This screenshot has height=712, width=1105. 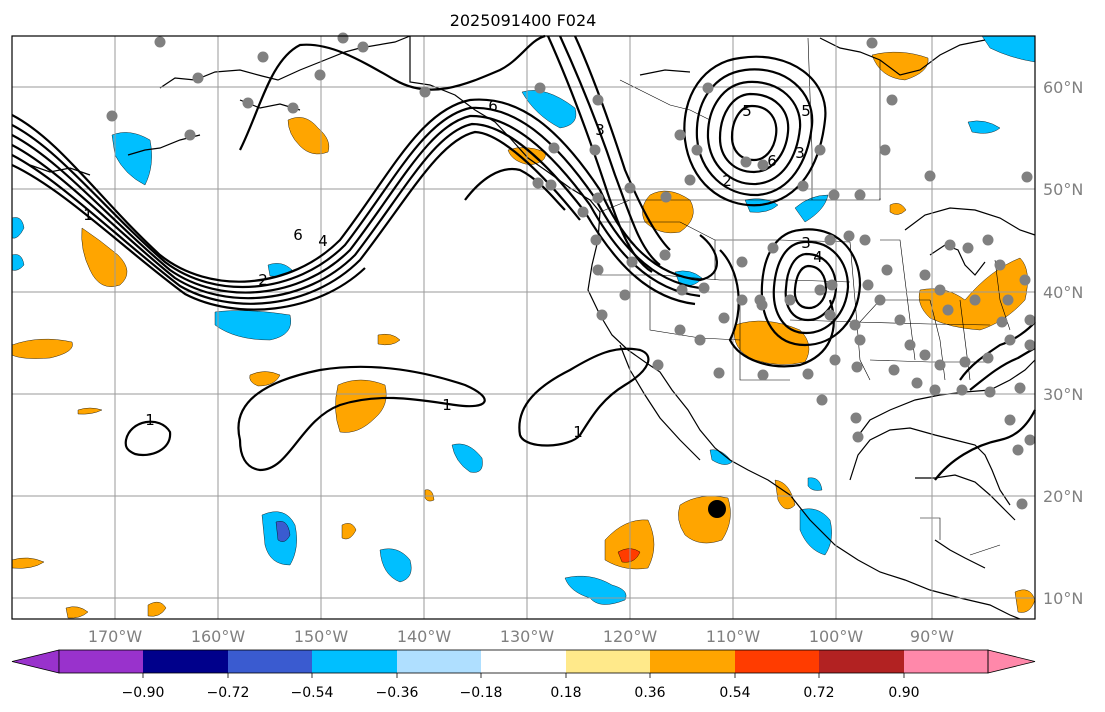 I want to click on lon-label-100w: 100°W, so click(x=836, y=636).